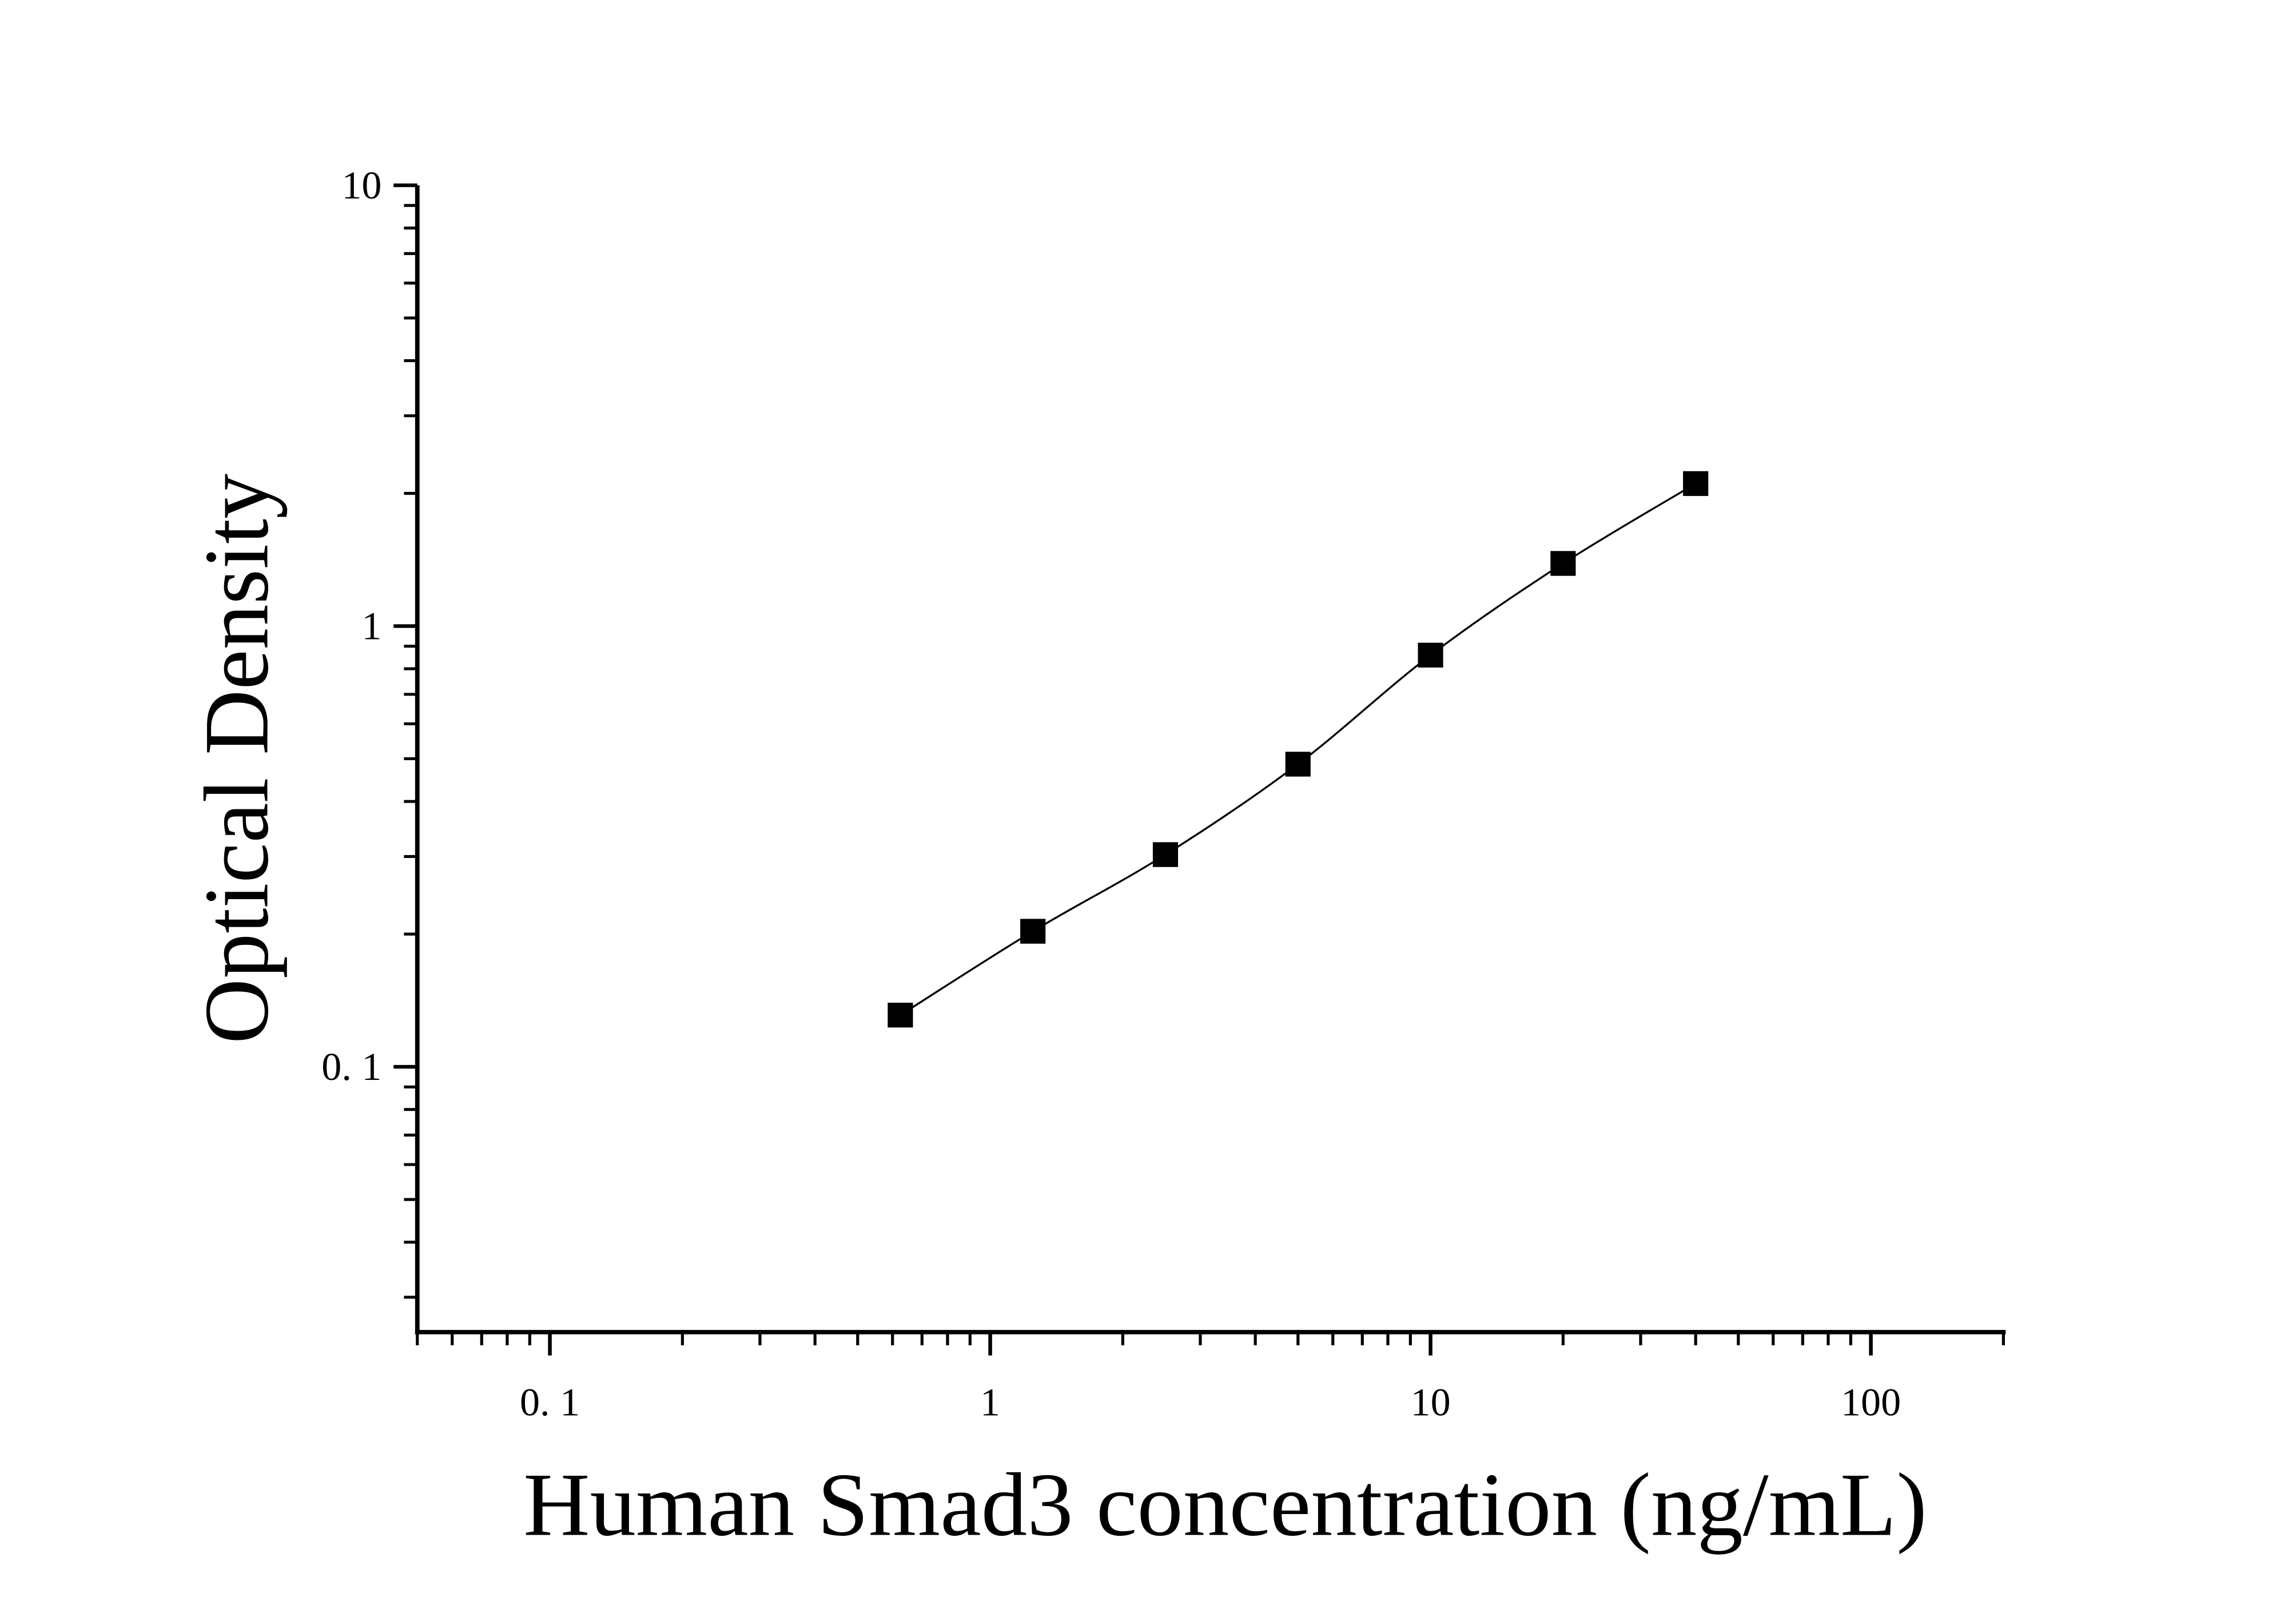  What do you see at coordinates (237, 759) in the screenshot?
I see `y-axis-title: Optical Density` at bounding box center [237, 759].